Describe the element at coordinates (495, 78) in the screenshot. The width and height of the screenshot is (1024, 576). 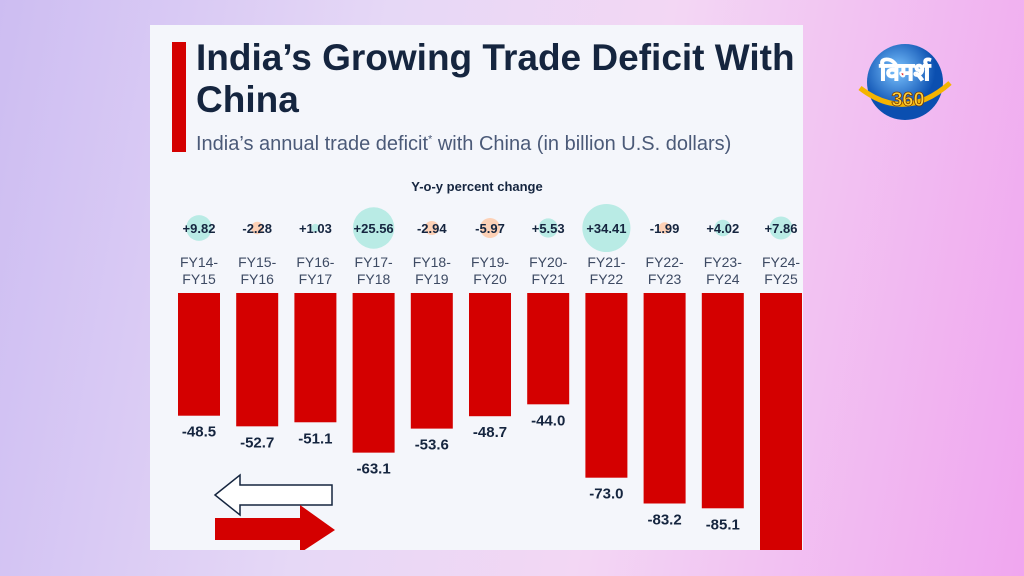
I see `chart-title: India’s Growing Trade Deficit With China` at that location.